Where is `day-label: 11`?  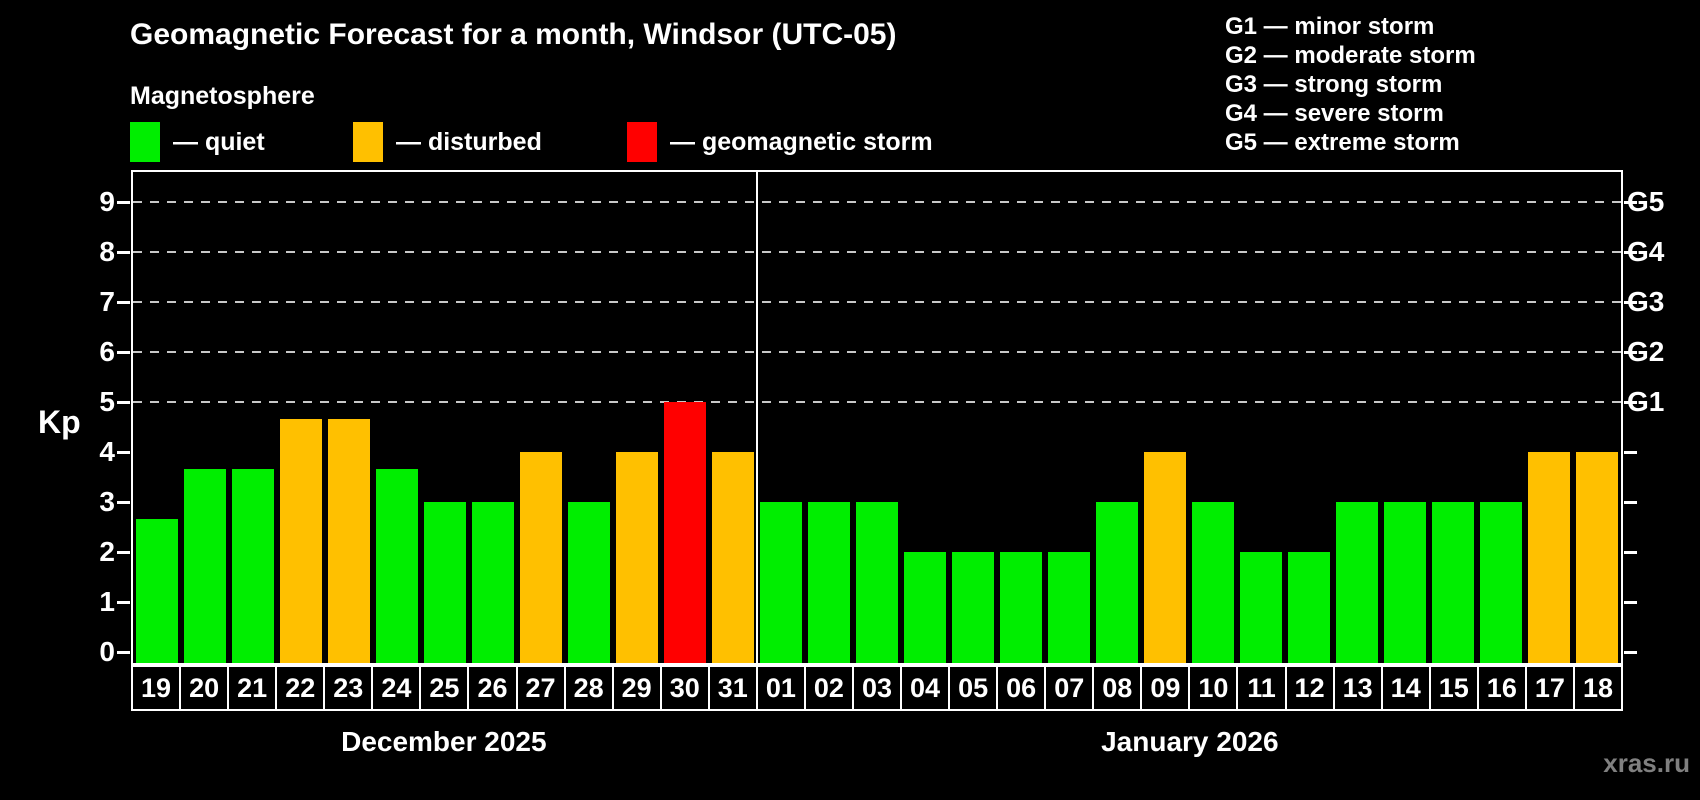
day-label: 11 is located at coordinates (1261, 688).